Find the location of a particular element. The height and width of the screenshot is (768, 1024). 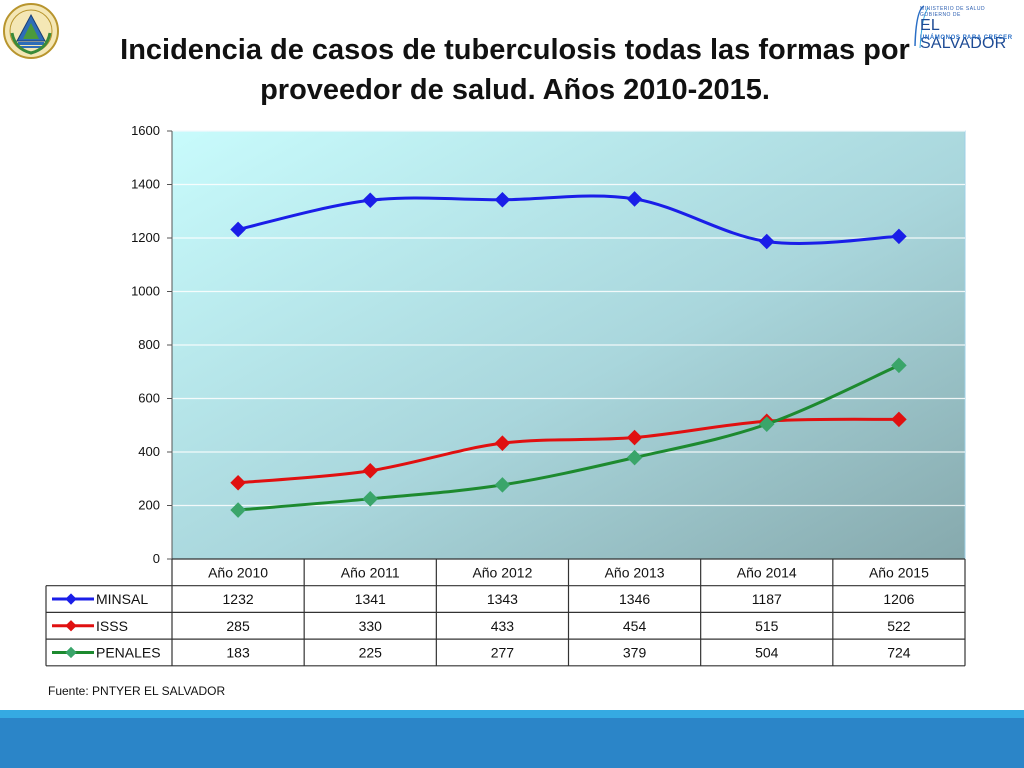

y-tick-label: 400 is located at coordinates (149, 451).